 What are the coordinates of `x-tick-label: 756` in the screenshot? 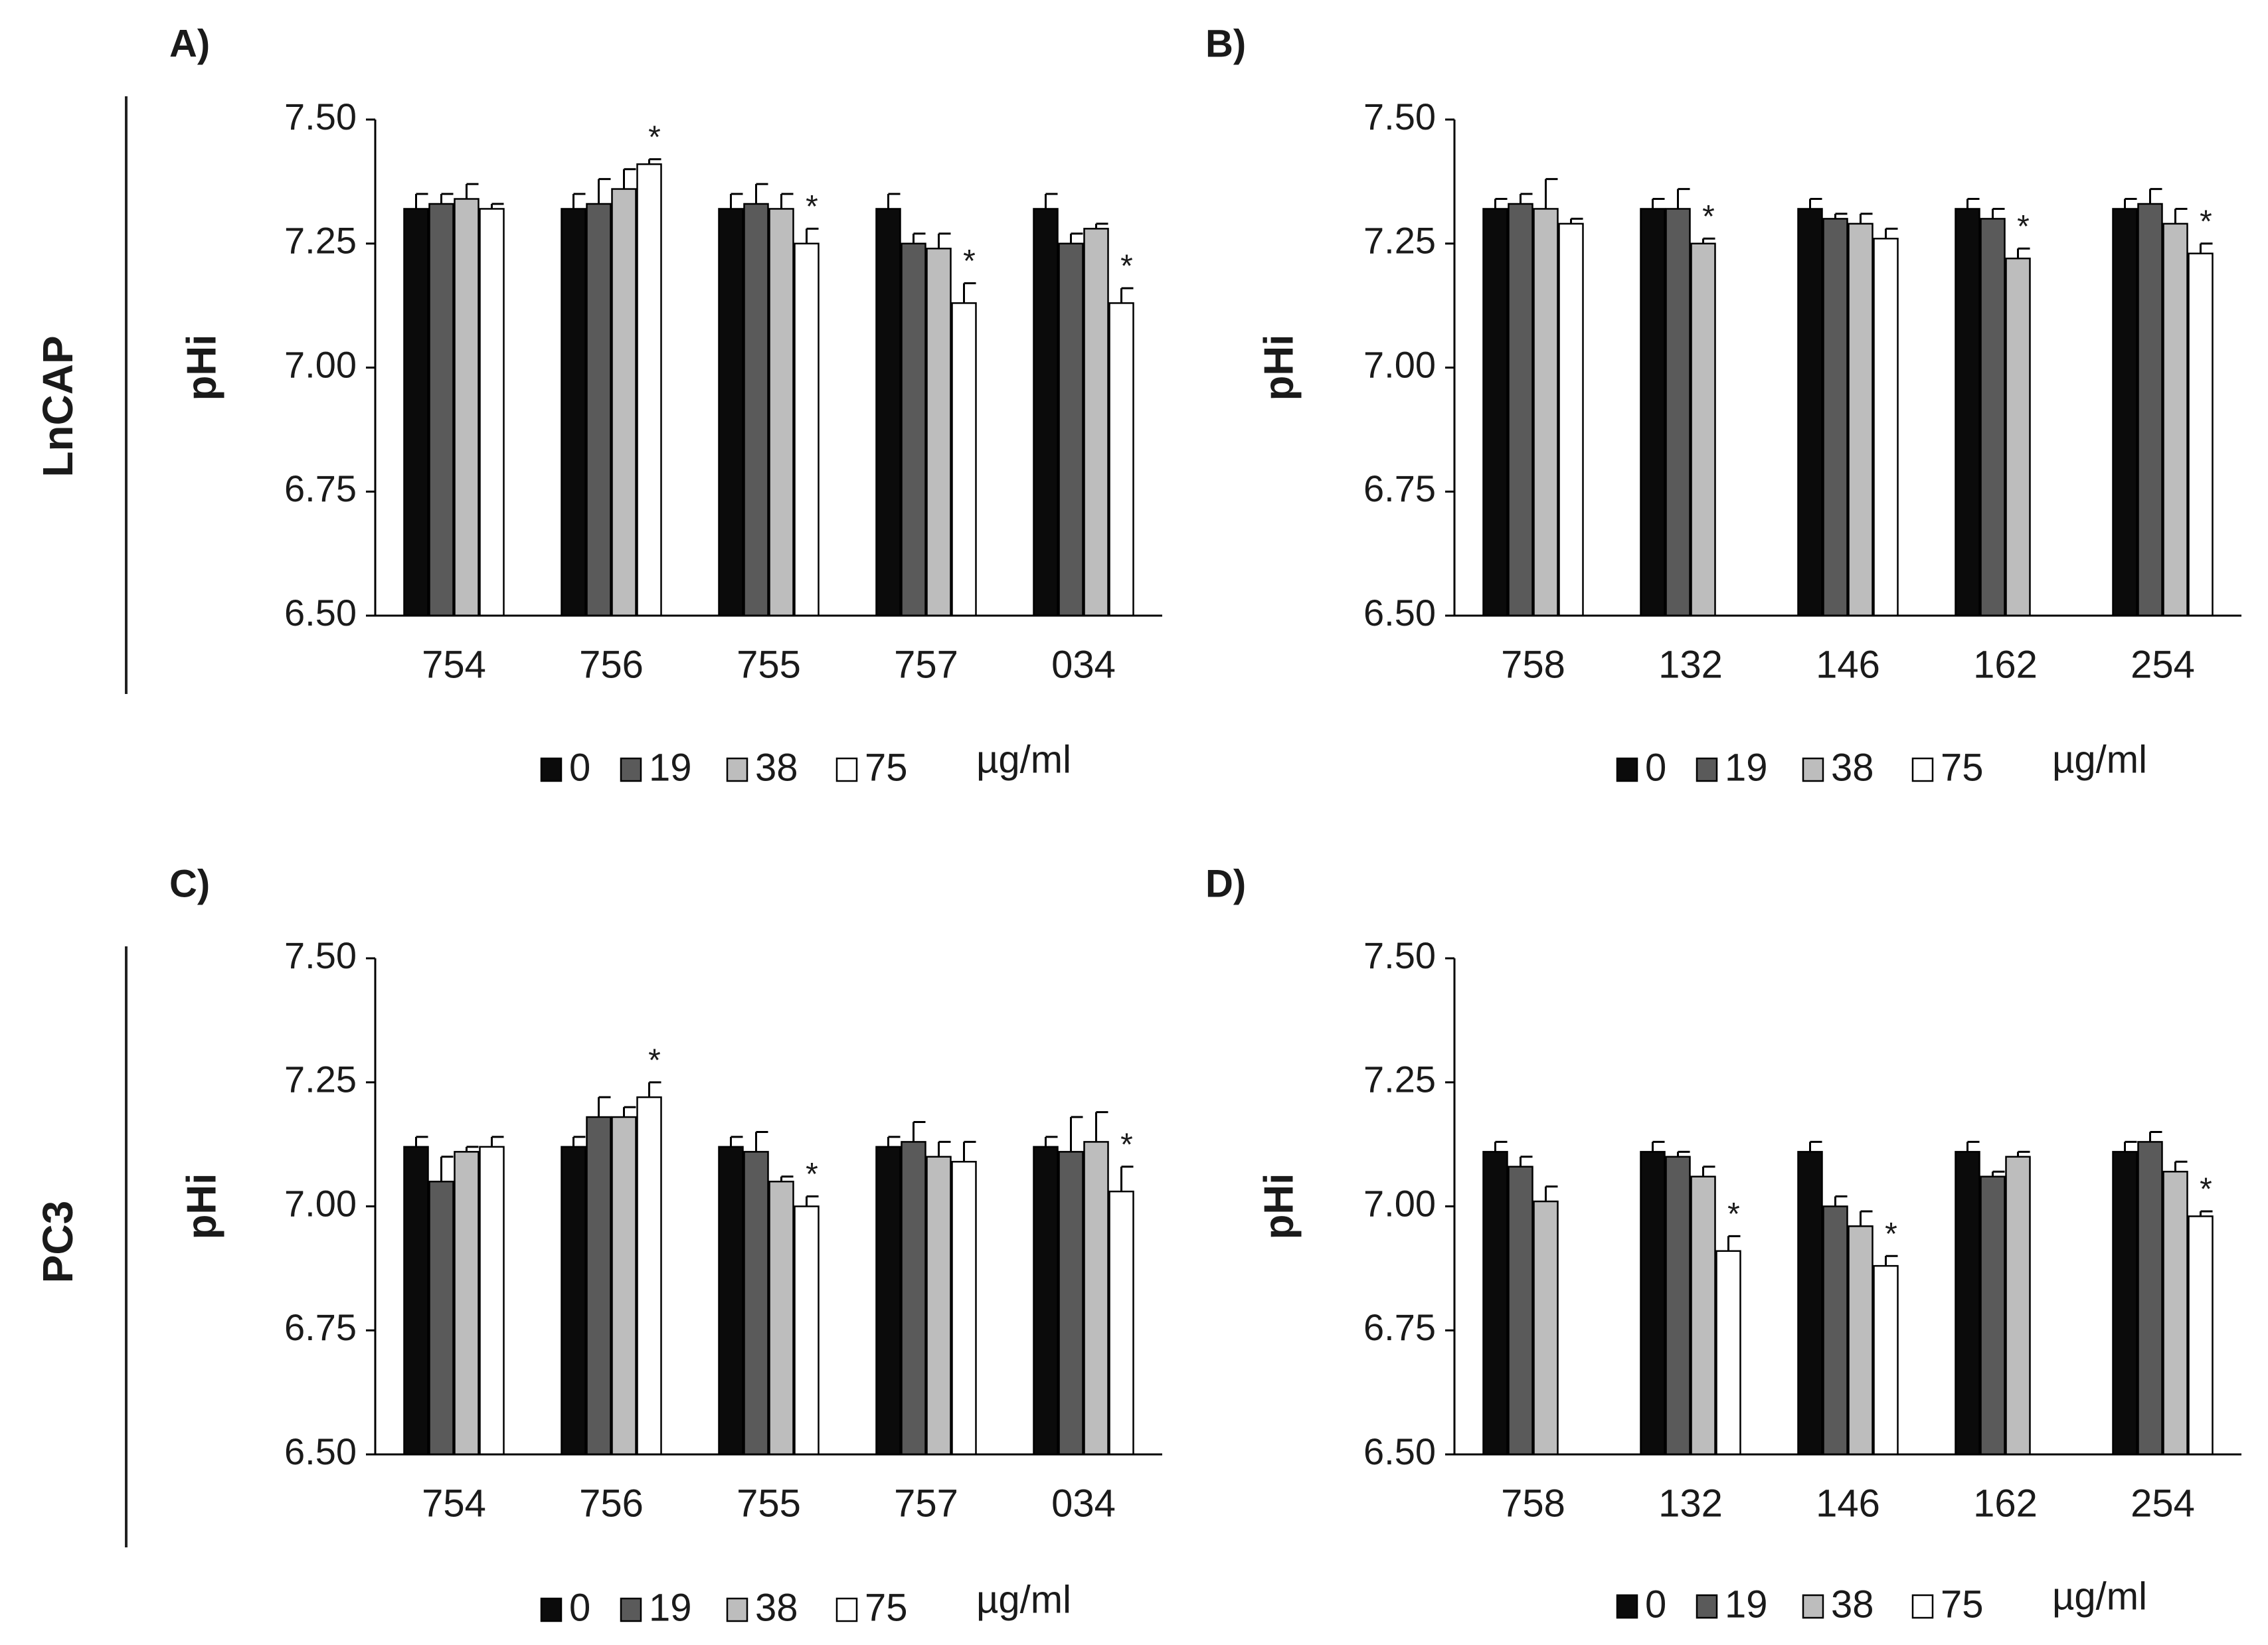 It's located at (611, 1503).